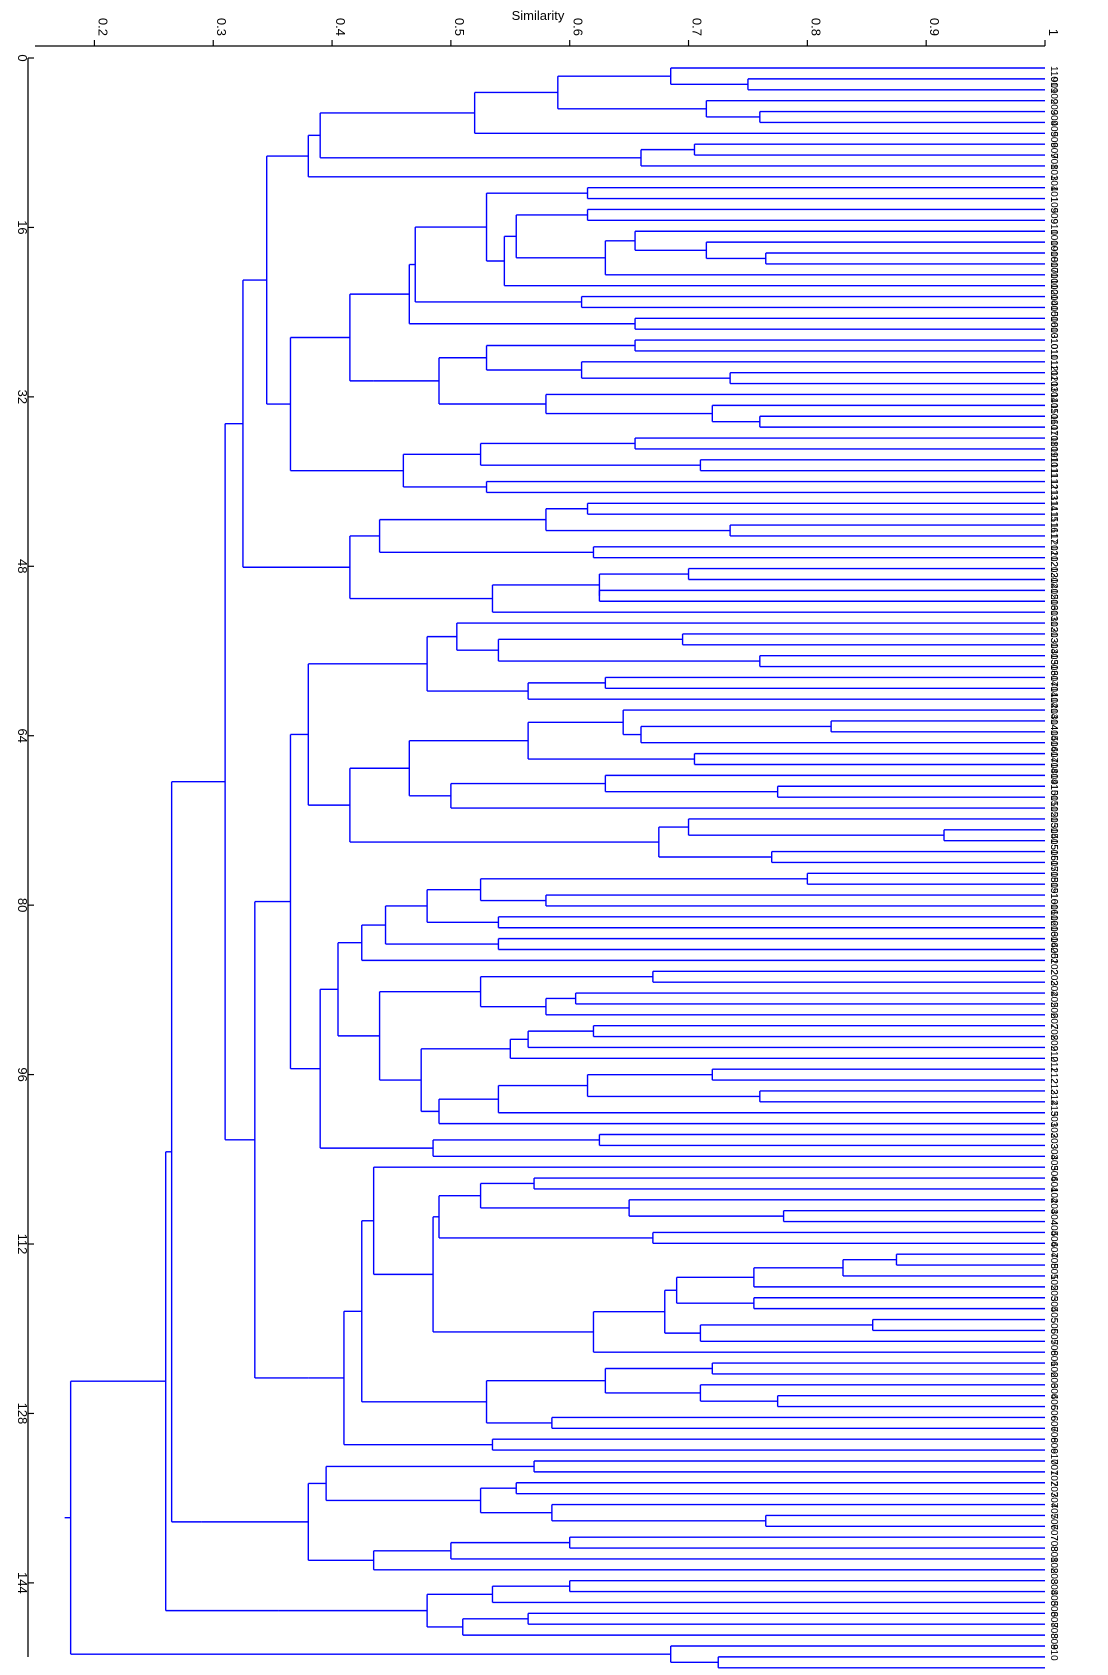 The width and height of the screenshot is (1108, 1675). Describe the element at coordinates (1053, 96) in the screenshot. I see `leaf-label: 902` at that location.